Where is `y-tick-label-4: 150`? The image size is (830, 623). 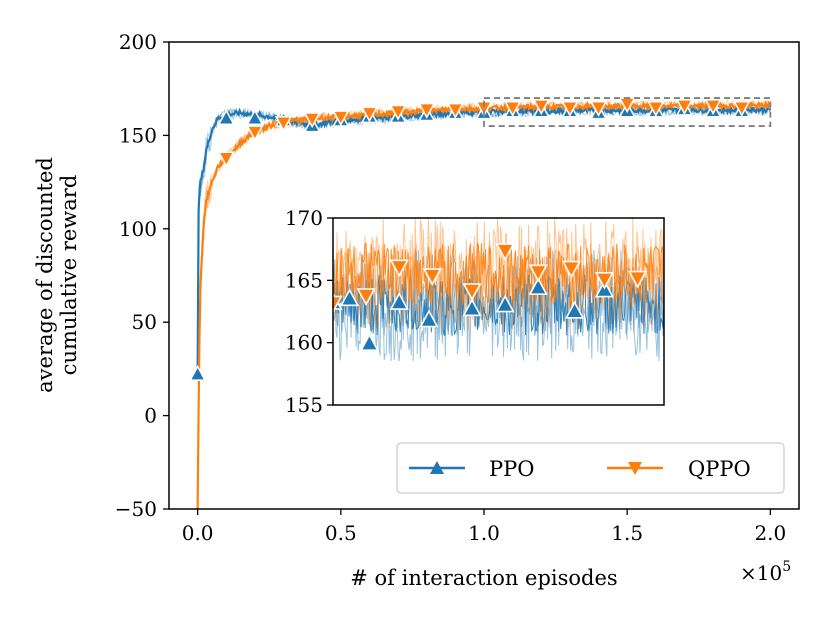
y-tick-label-4: 150 is located at coordinates (138, 135).